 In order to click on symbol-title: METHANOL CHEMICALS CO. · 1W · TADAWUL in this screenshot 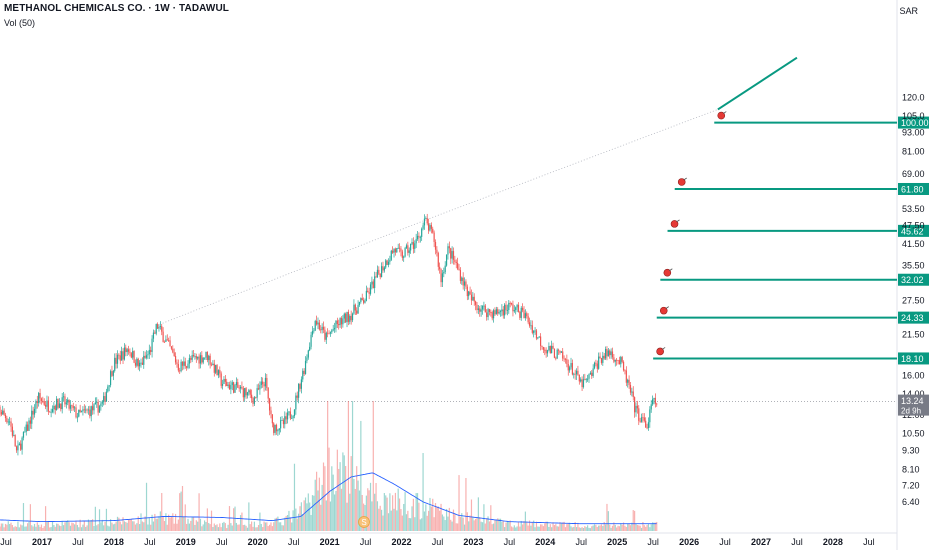, I will do `click(116, 8)`.